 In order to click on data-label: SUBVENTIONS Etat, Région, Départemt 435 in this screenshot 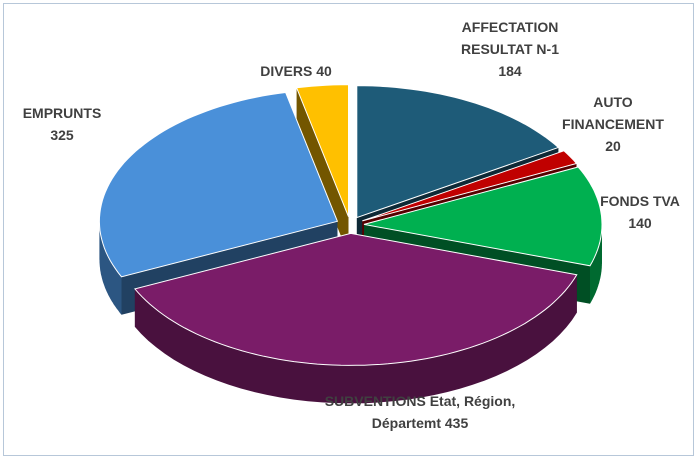, I will do `click(420, 412)`.